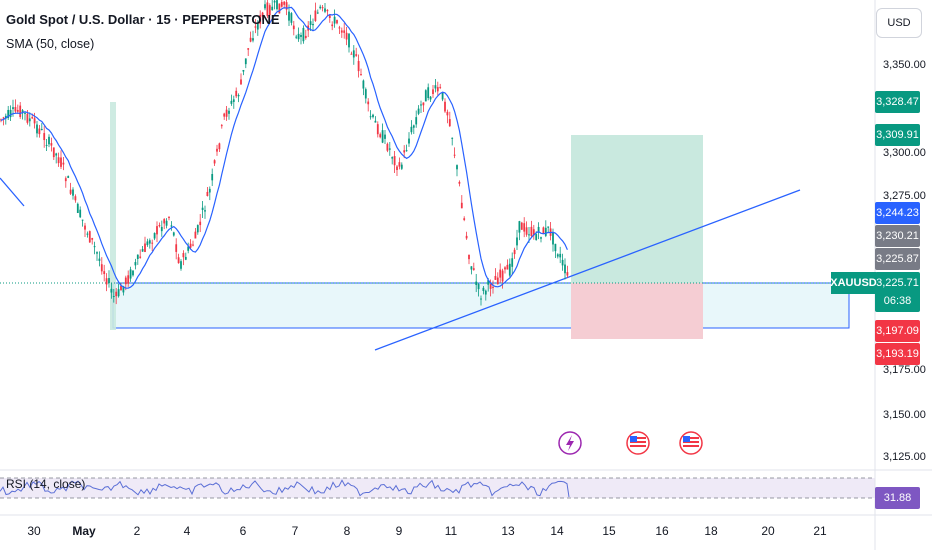 The image size is (932, 550). I want to click on time-axis-label: May, so click(84, 531).